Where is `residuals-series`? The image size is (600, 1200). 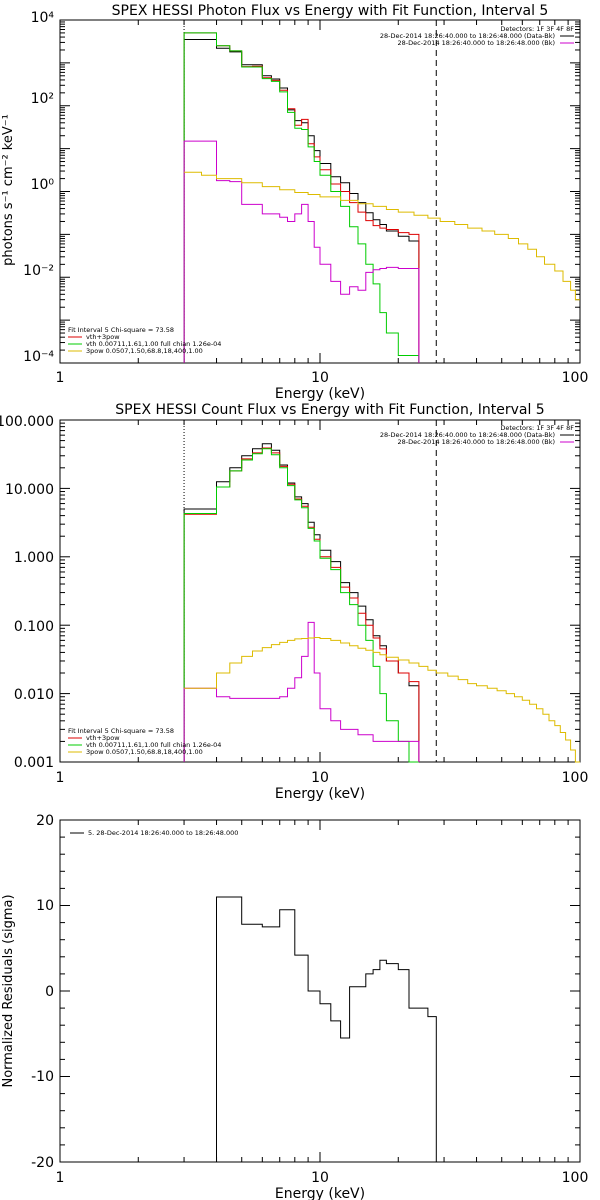 residuals-series is located at coordinates (310, 1029).